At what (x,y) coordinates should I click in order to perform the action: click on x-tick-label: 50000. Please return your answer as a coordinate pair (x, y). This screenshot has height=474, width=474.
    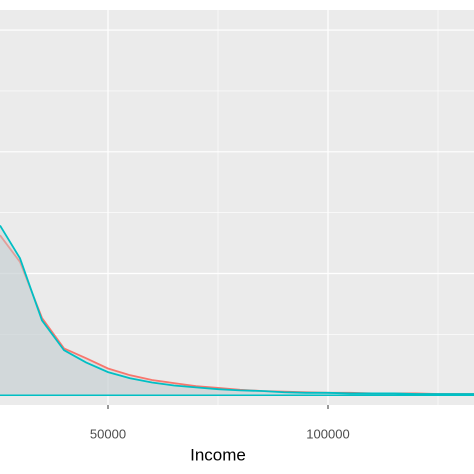
    Looking at the image, I should click on (108, 433).